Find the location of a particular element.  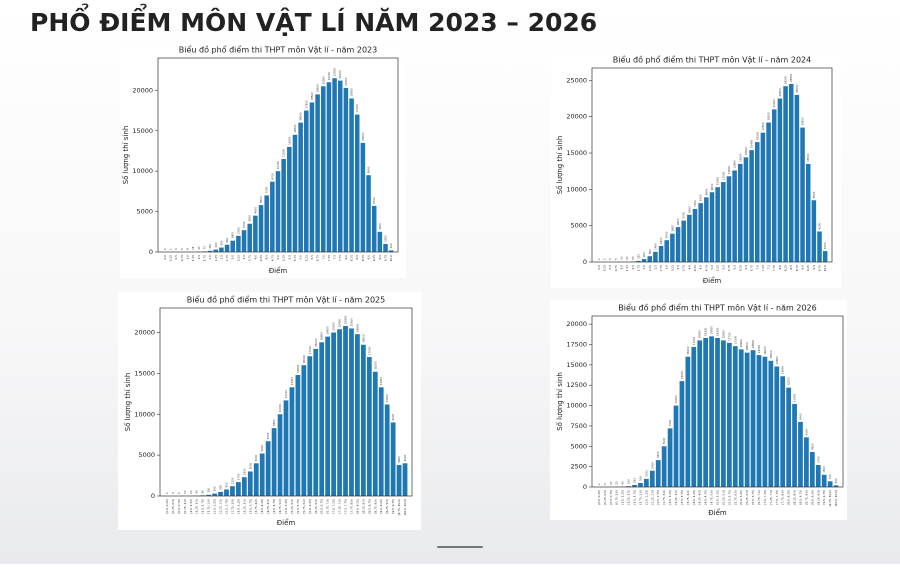

value-label: 18300 is located at coordinates (718, 331).